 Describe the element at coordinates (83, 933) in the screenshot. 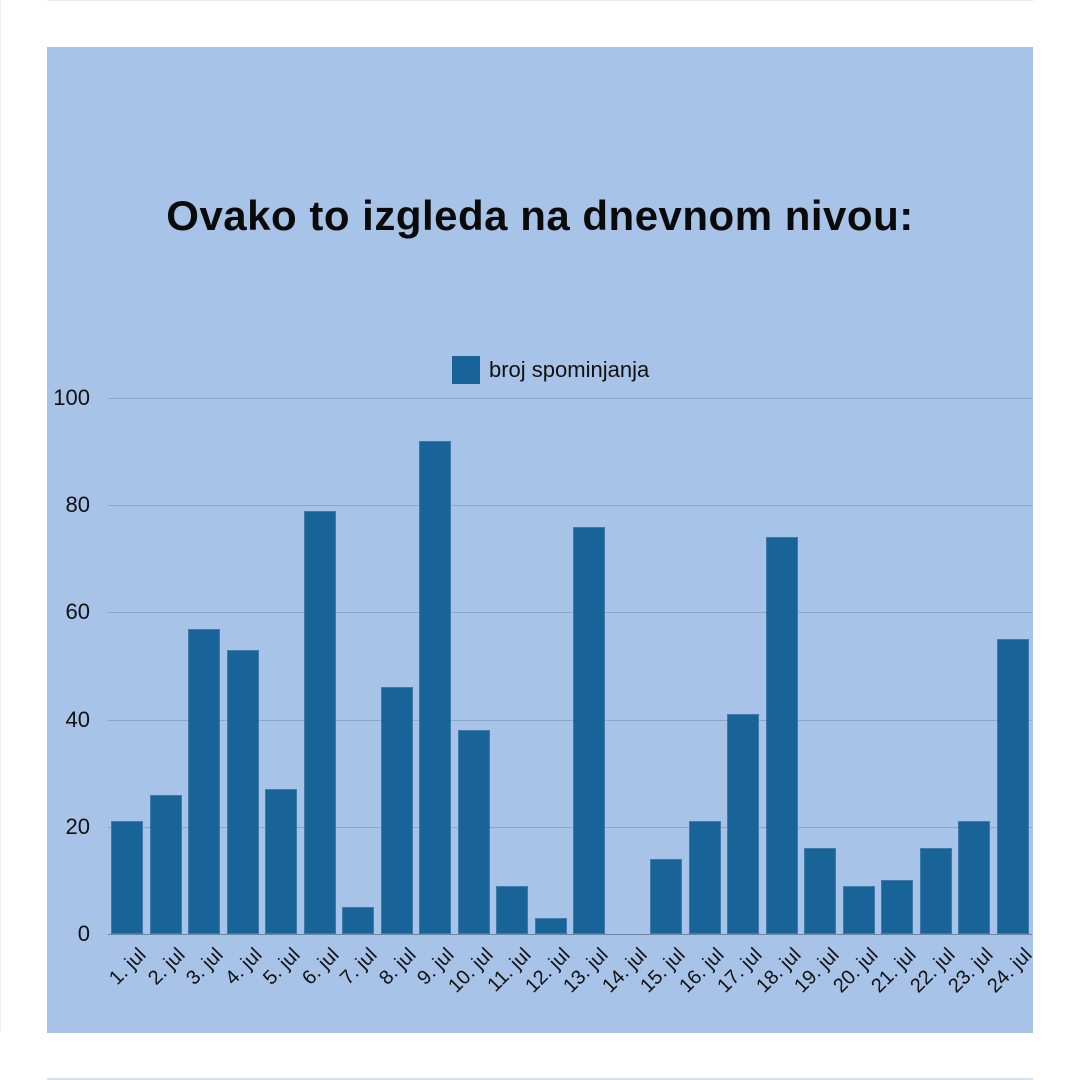

I see `y-tick-label: 0` at that location.